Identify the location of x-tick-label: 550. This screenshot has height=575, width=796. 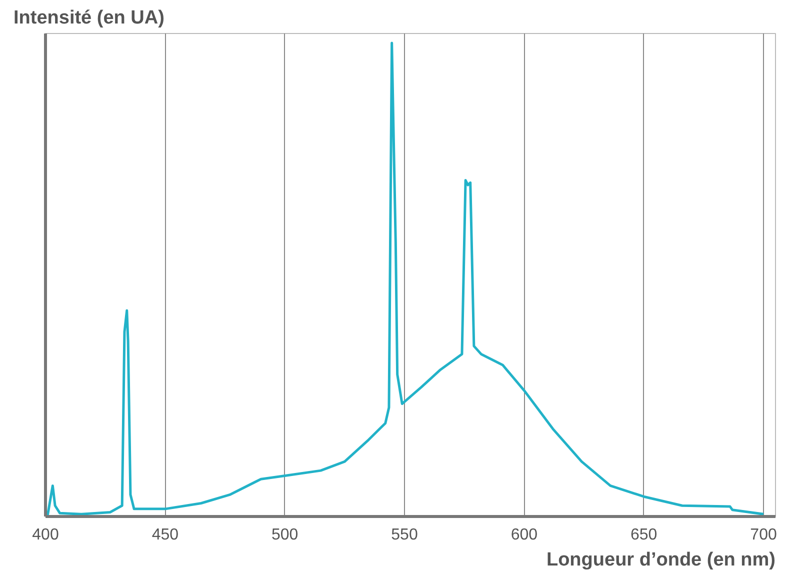
(404, 535).